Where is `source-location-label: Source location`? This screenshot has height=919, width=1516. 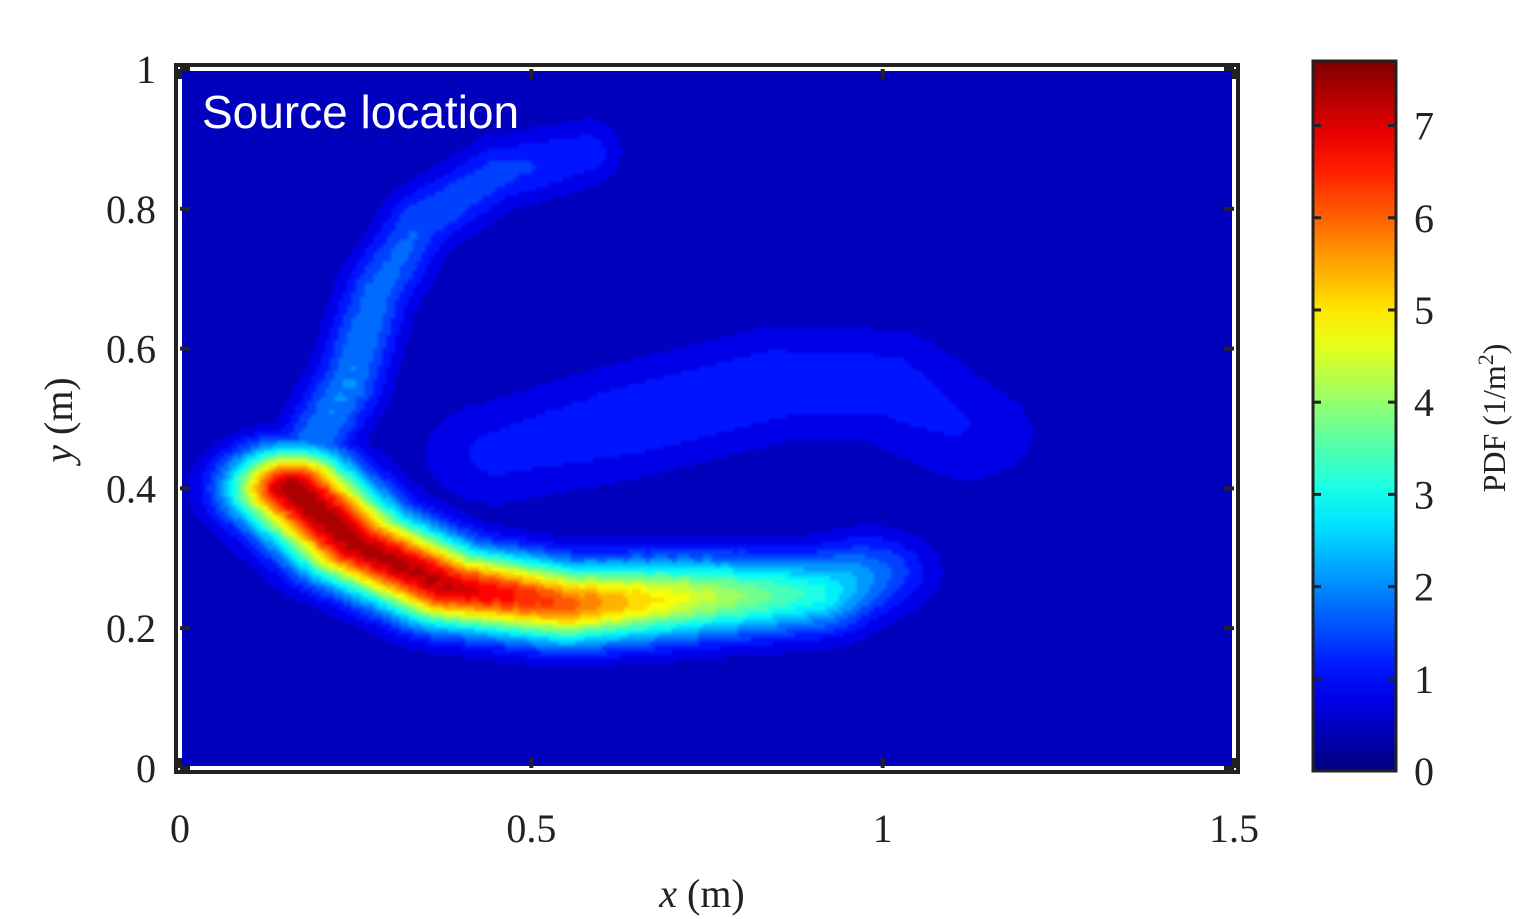
source-location-label: Source location is located at coordinates (360, 112).